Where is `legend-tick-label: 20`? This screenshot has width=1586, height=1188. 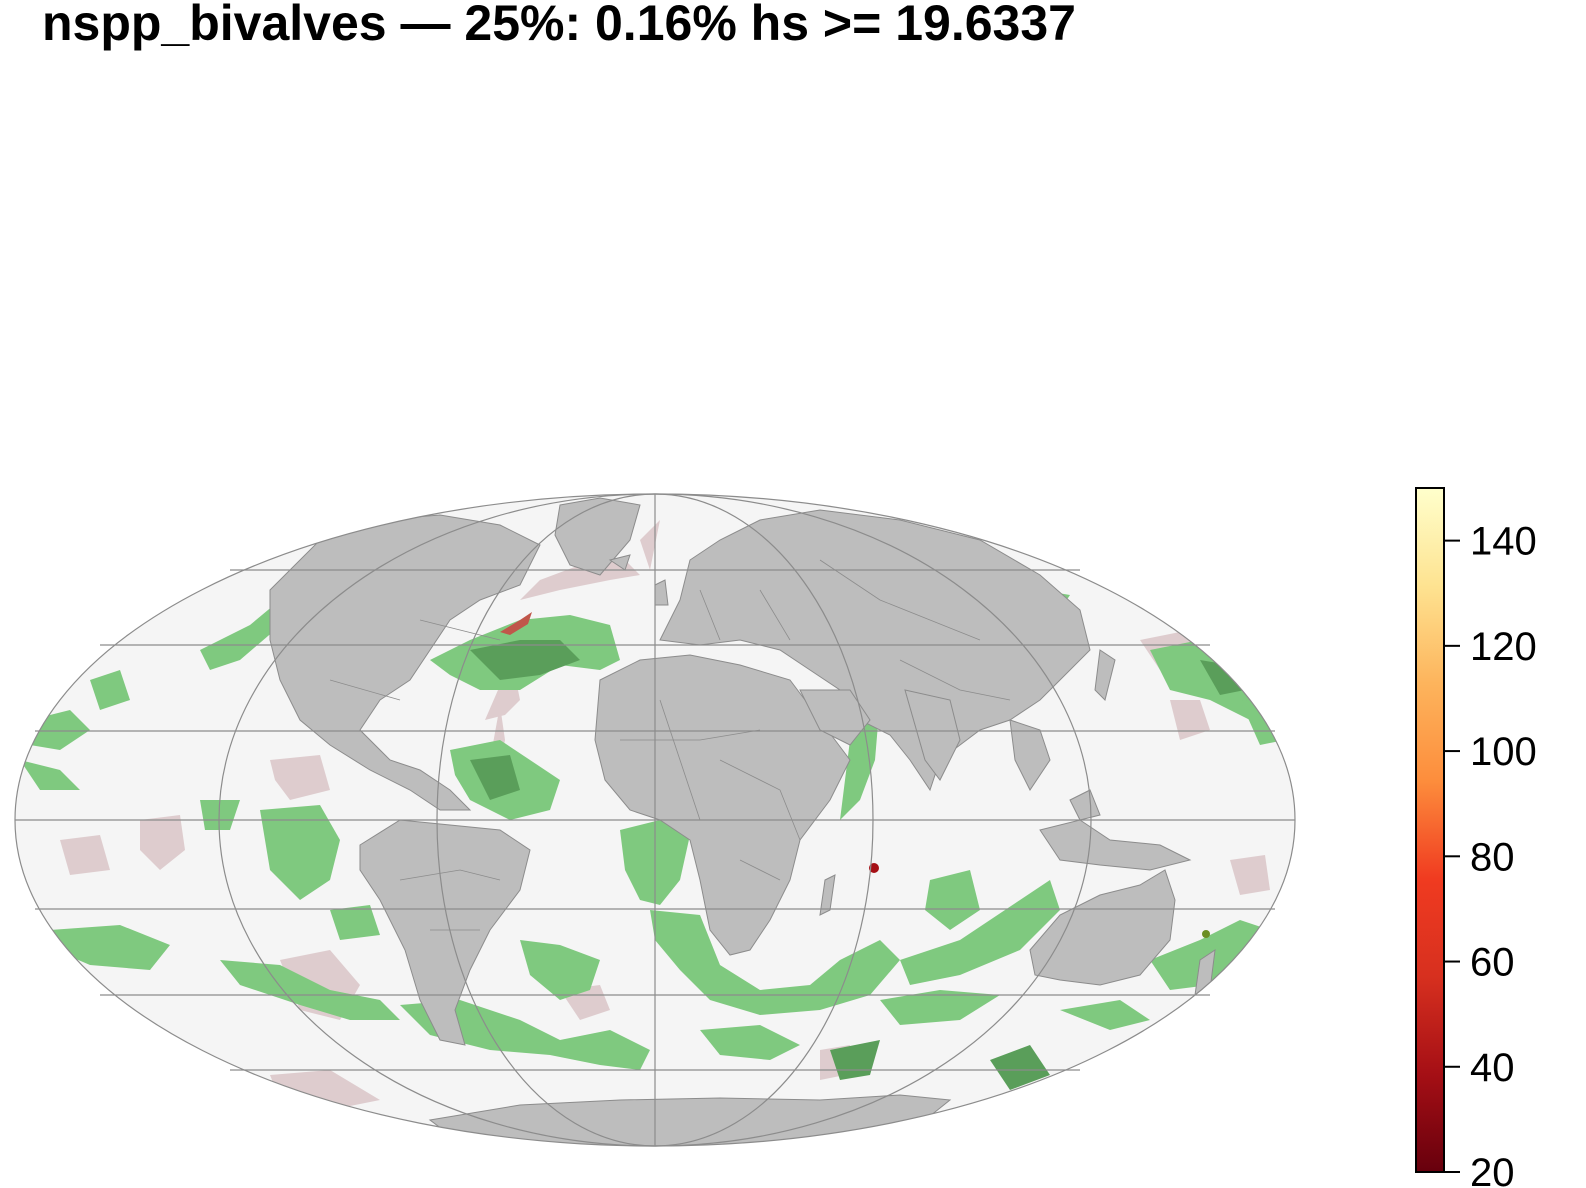 legend-tick-label: 20 is located at coordinates (1492, 1169).